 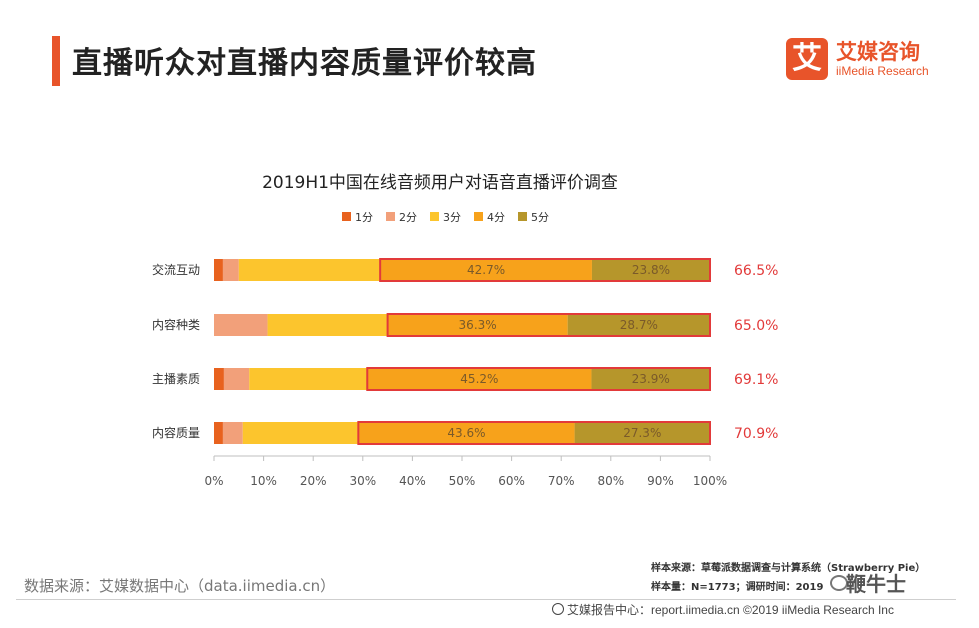 I want to click on bar-value-label: 45.2%, so click(x=479, y=379).